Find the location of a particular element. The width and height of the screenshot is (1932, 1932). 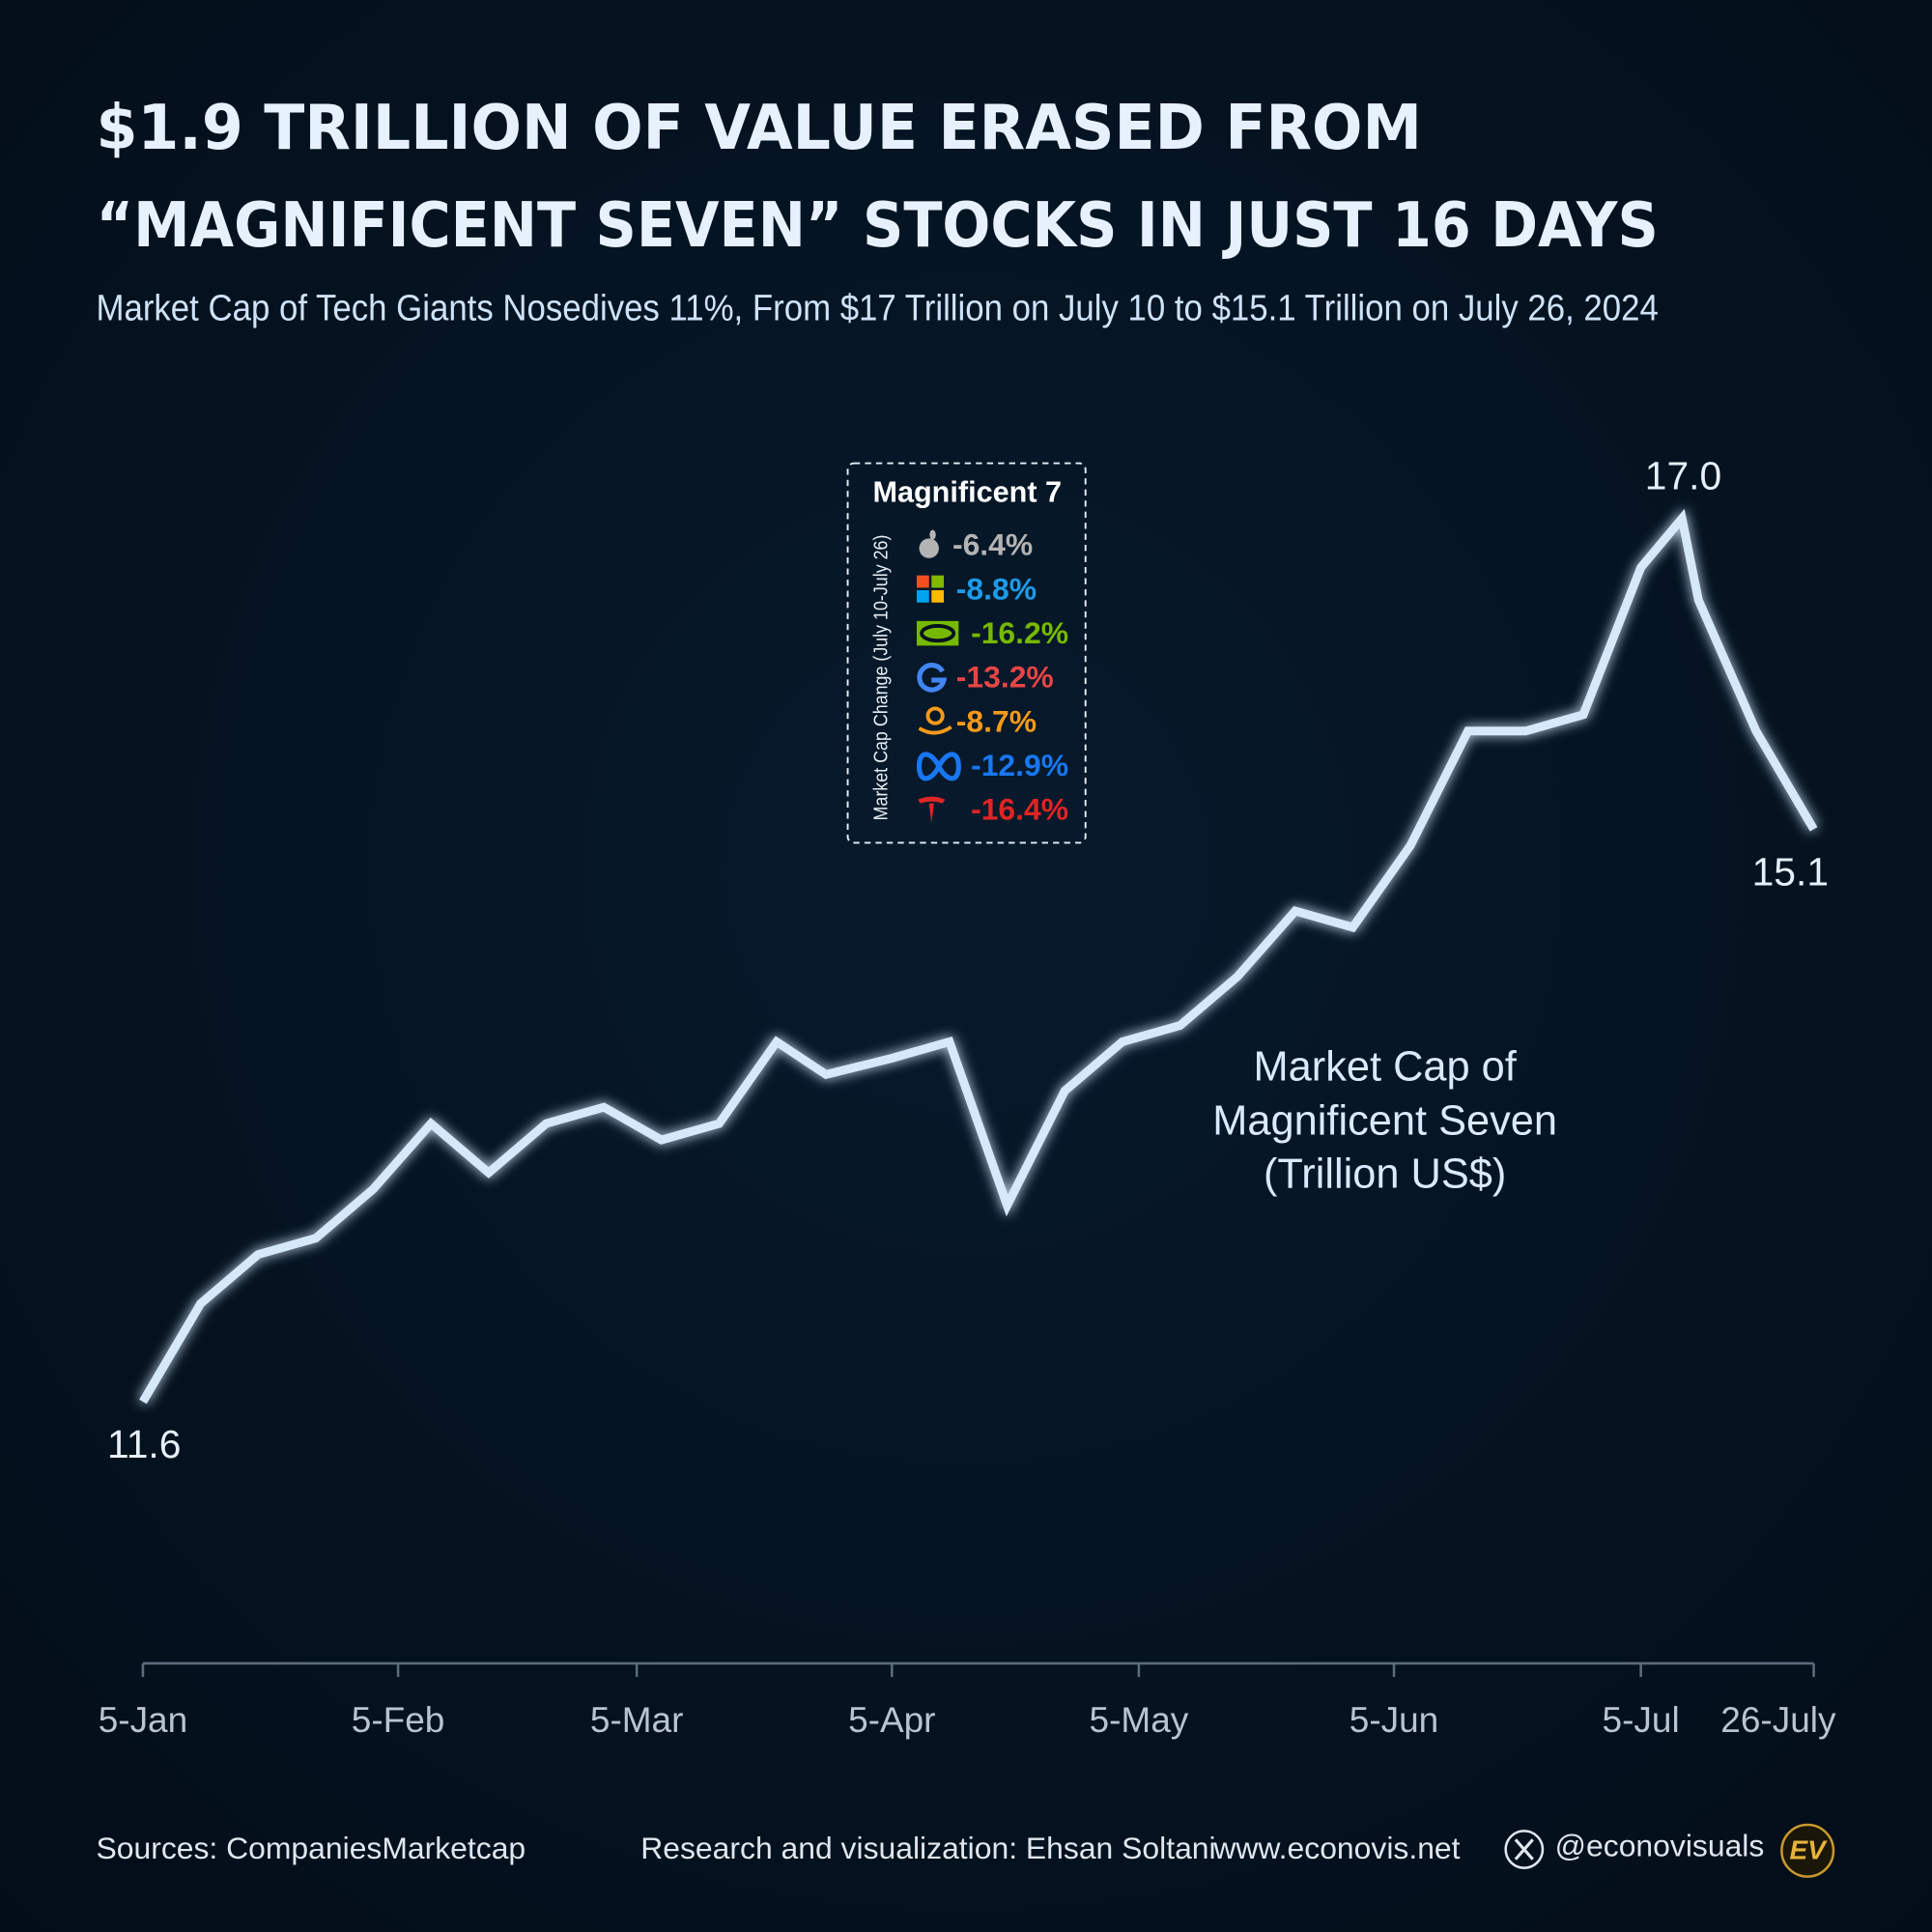

handle: @econovisuals is located at coordinates (1660, 1846).